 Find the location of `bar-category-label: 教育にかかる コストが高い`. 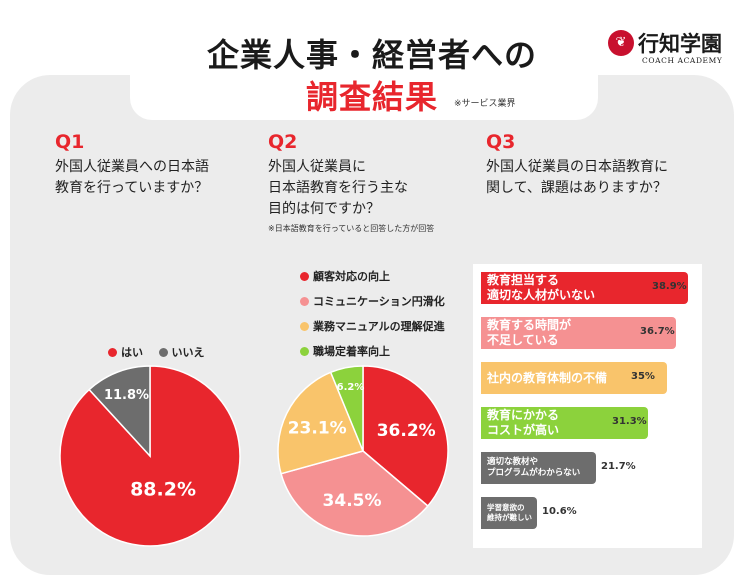

bar-category-label: 教育にかかる コストが高い is located at coordinates (523, 422).